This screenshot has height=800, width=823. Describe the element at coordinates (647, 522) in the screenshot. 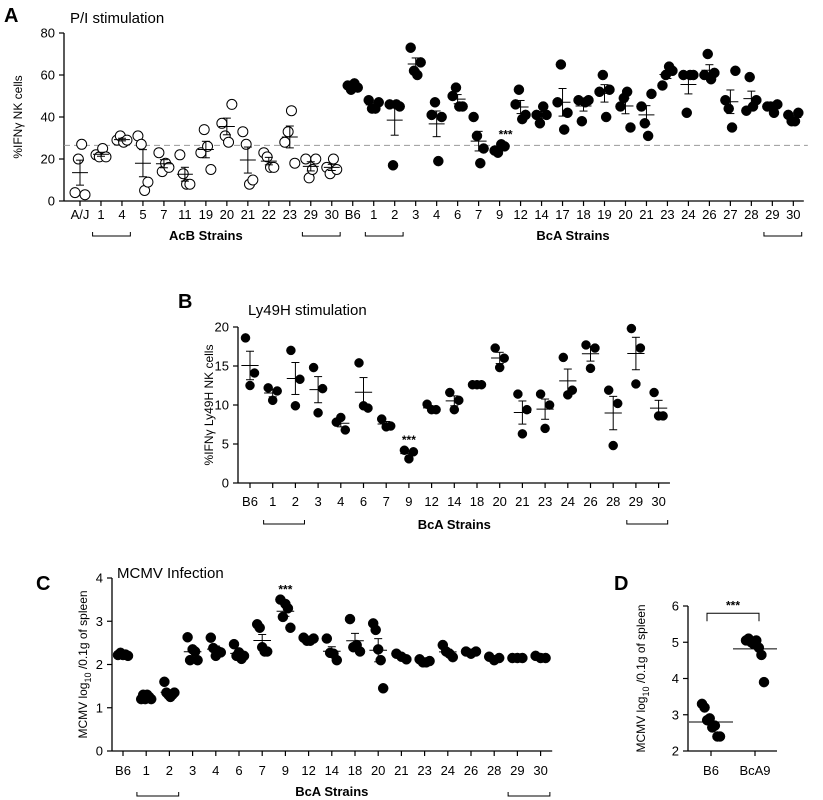

I see `panel-b-strain-bracket` at that location.